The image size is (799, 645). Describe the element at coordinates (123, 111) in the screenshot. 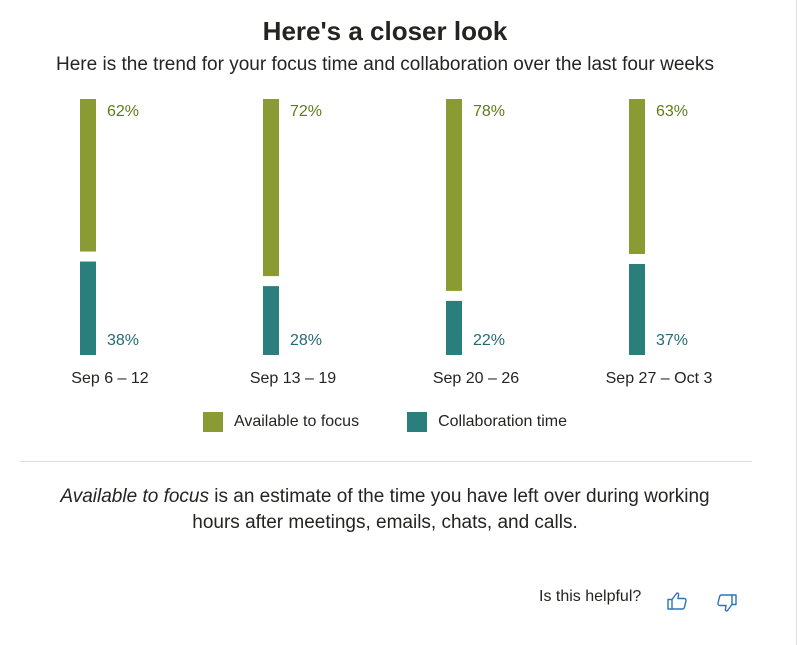

I see `data-label-focus-1: 62%` at that location.